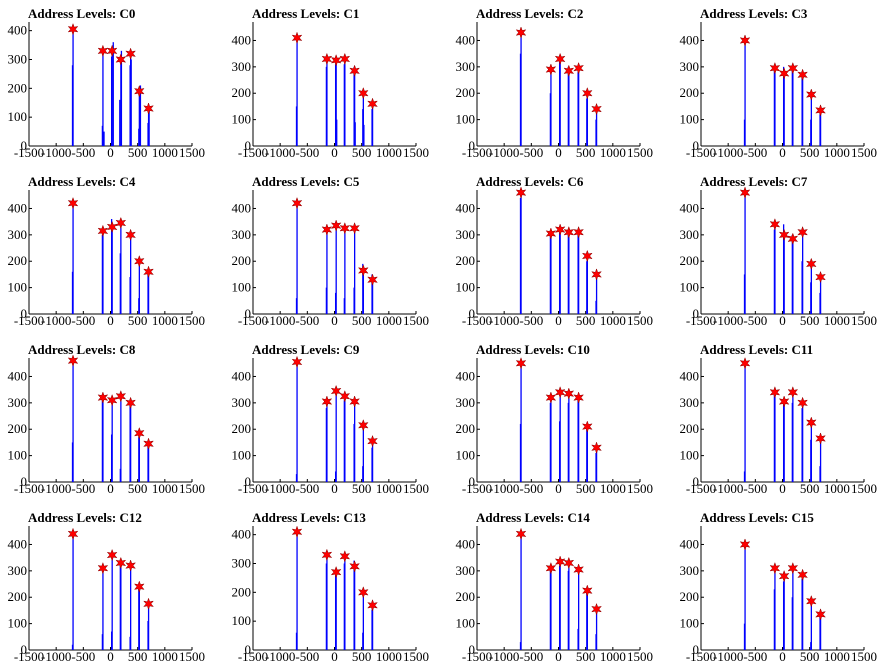  What do you see at coordinates (306, 13) in the screenshot?
I see `chart-title: Address Levels: C1` at bounding box center [306, 13].